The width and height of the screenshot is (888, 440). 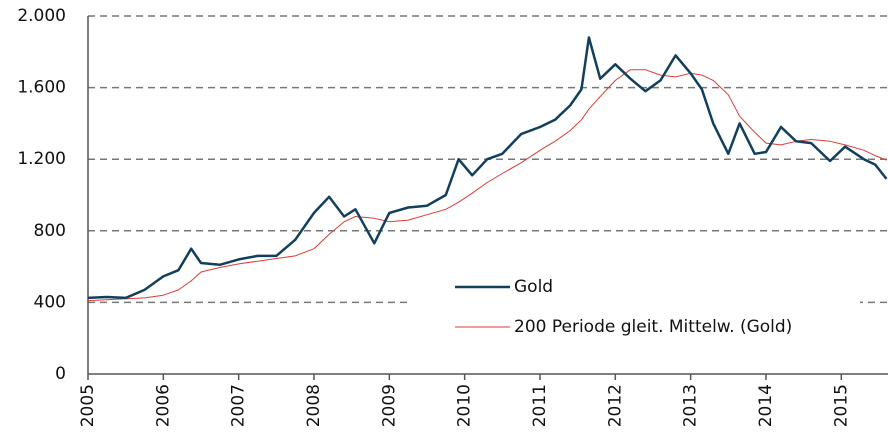 What do you see at coordinates (88, 405) in the screenshot?
I see `x-tick-label: 2005` at bounding box center [88, 405].